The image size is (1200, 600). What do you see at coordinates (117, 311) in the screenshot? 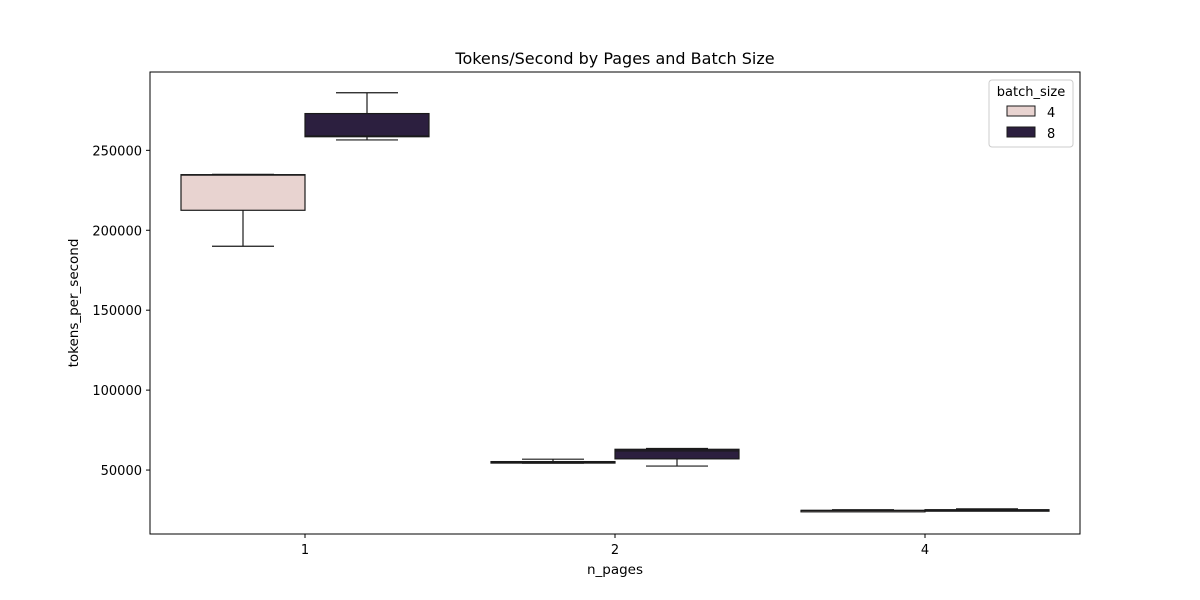
I see `y-tick-label: 150000` at bounding box center [117, 311].